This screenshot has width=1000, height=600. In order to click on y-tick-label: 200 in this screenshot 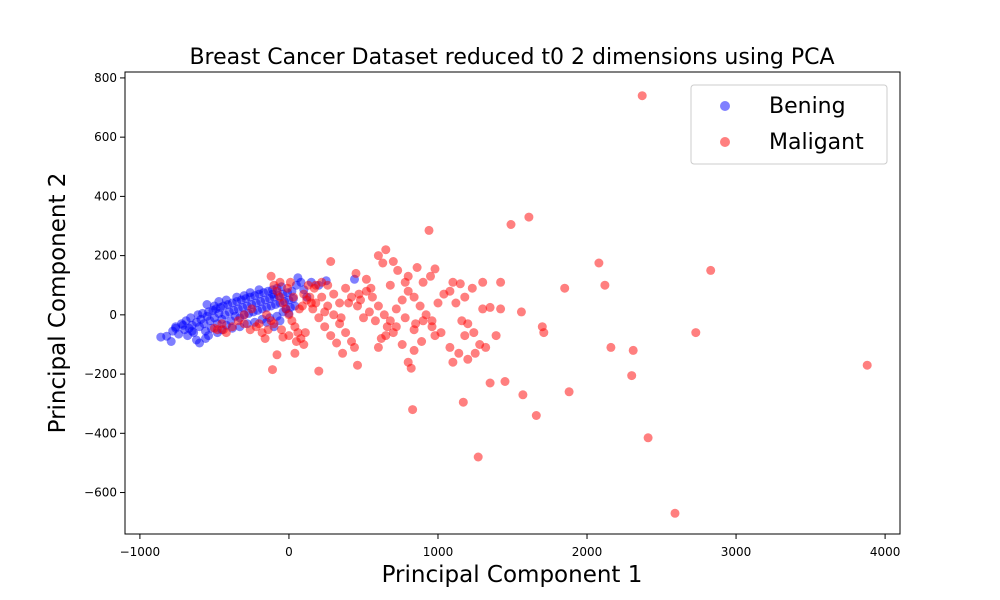, I will do `click(105, 256)`.